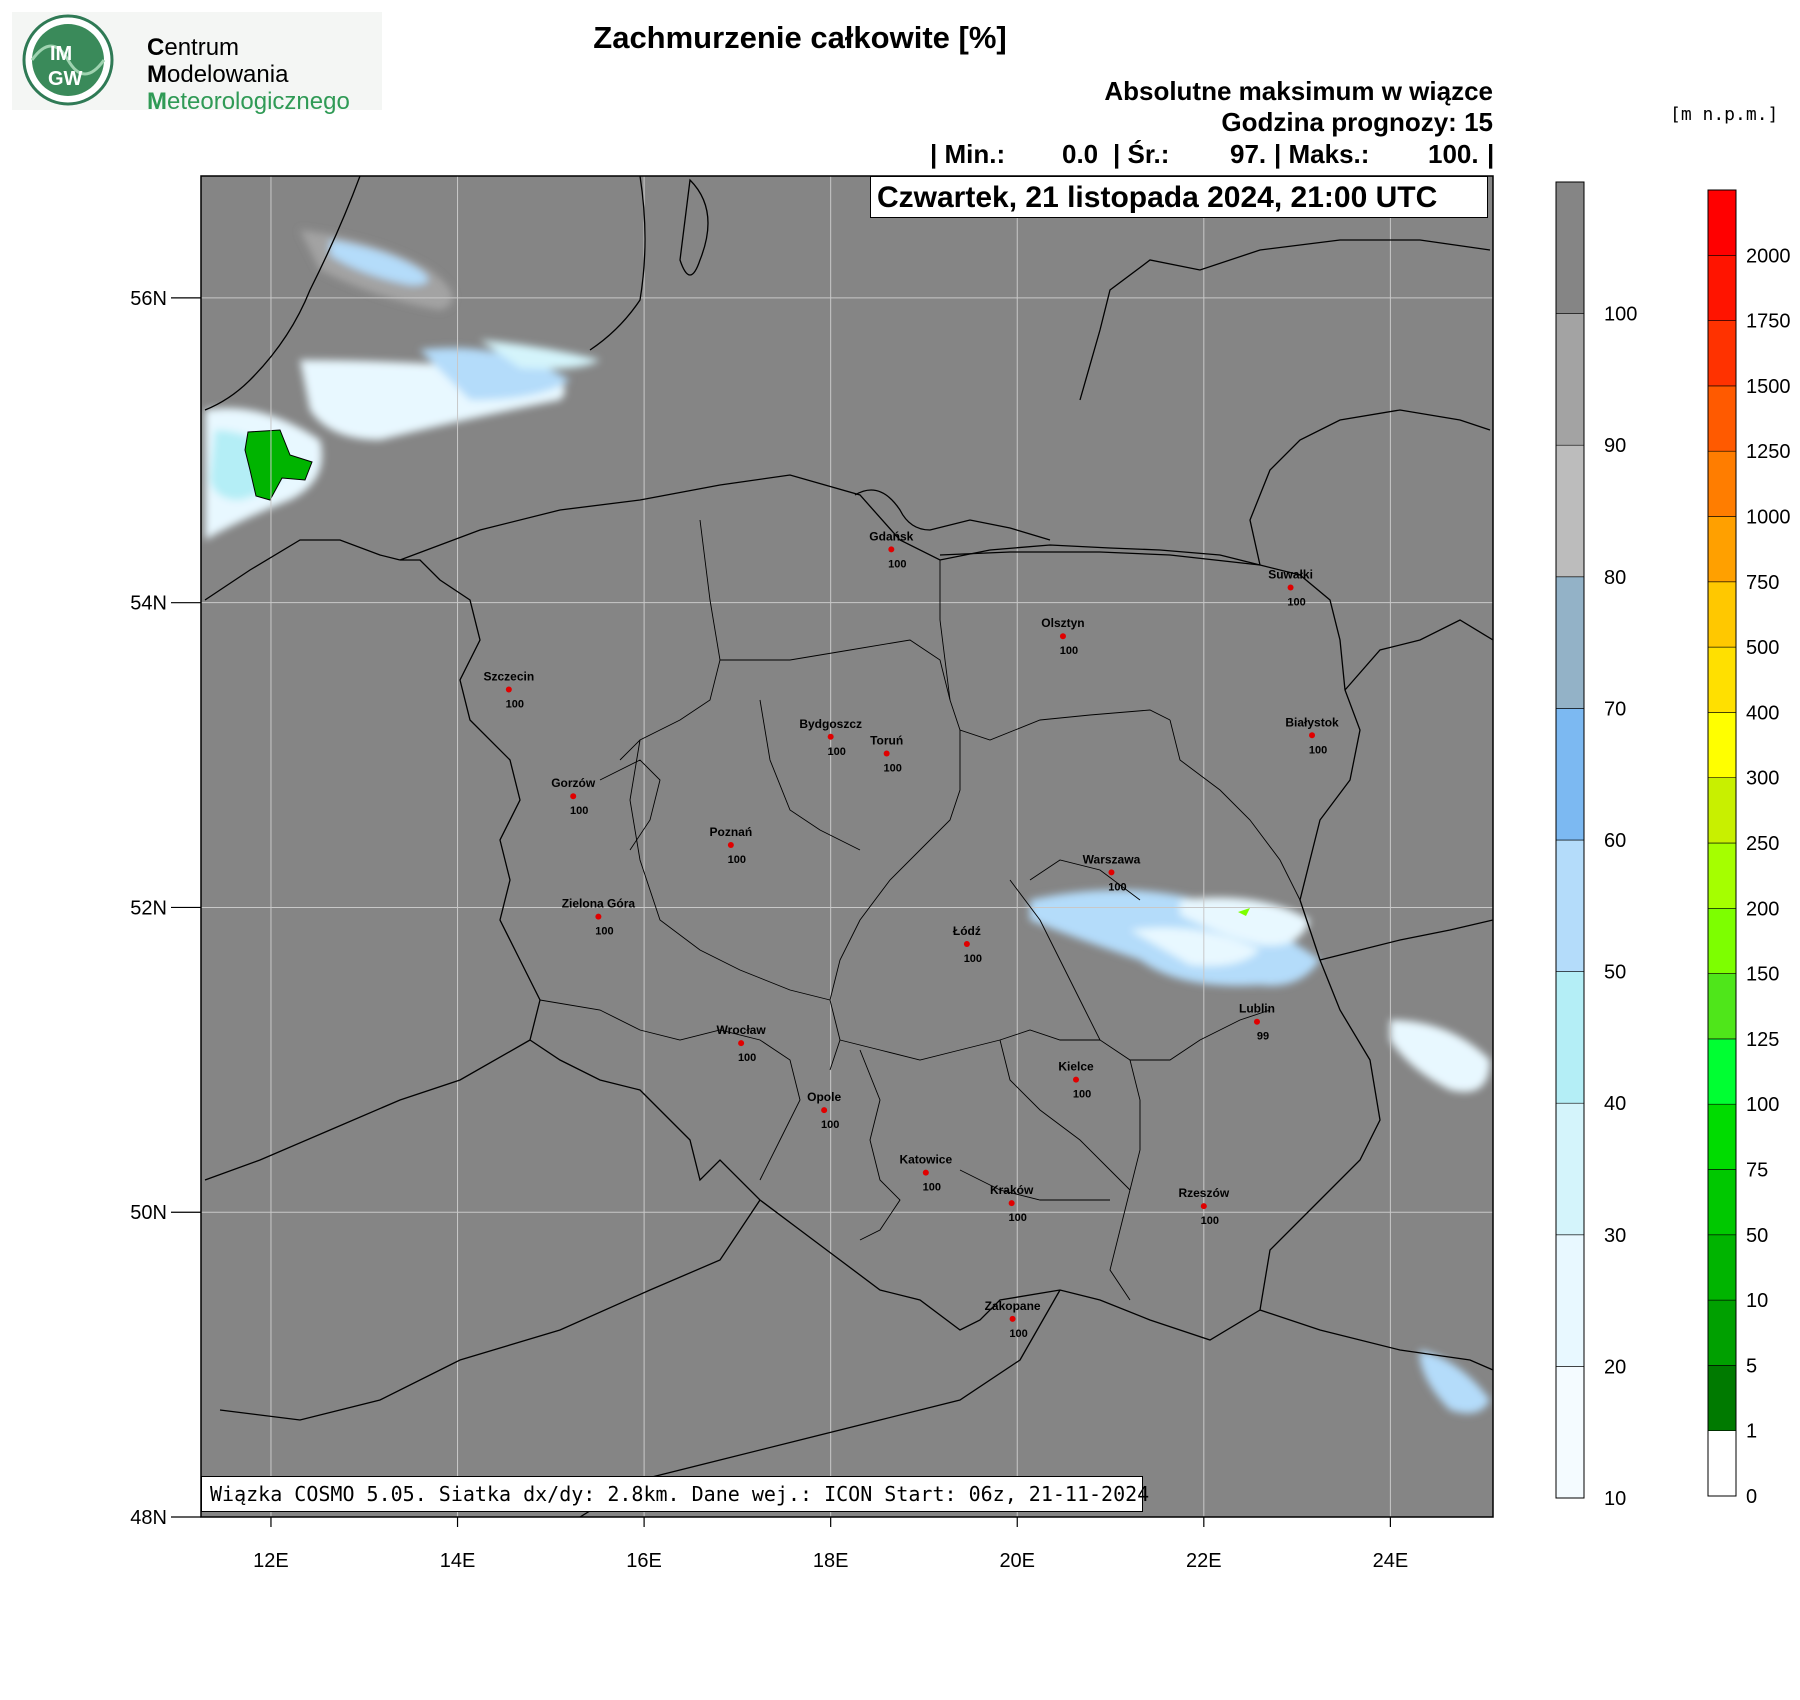 This screenshot has width=1800, height=1700. I want to click on city-name: Łódź, so click(967, 931).